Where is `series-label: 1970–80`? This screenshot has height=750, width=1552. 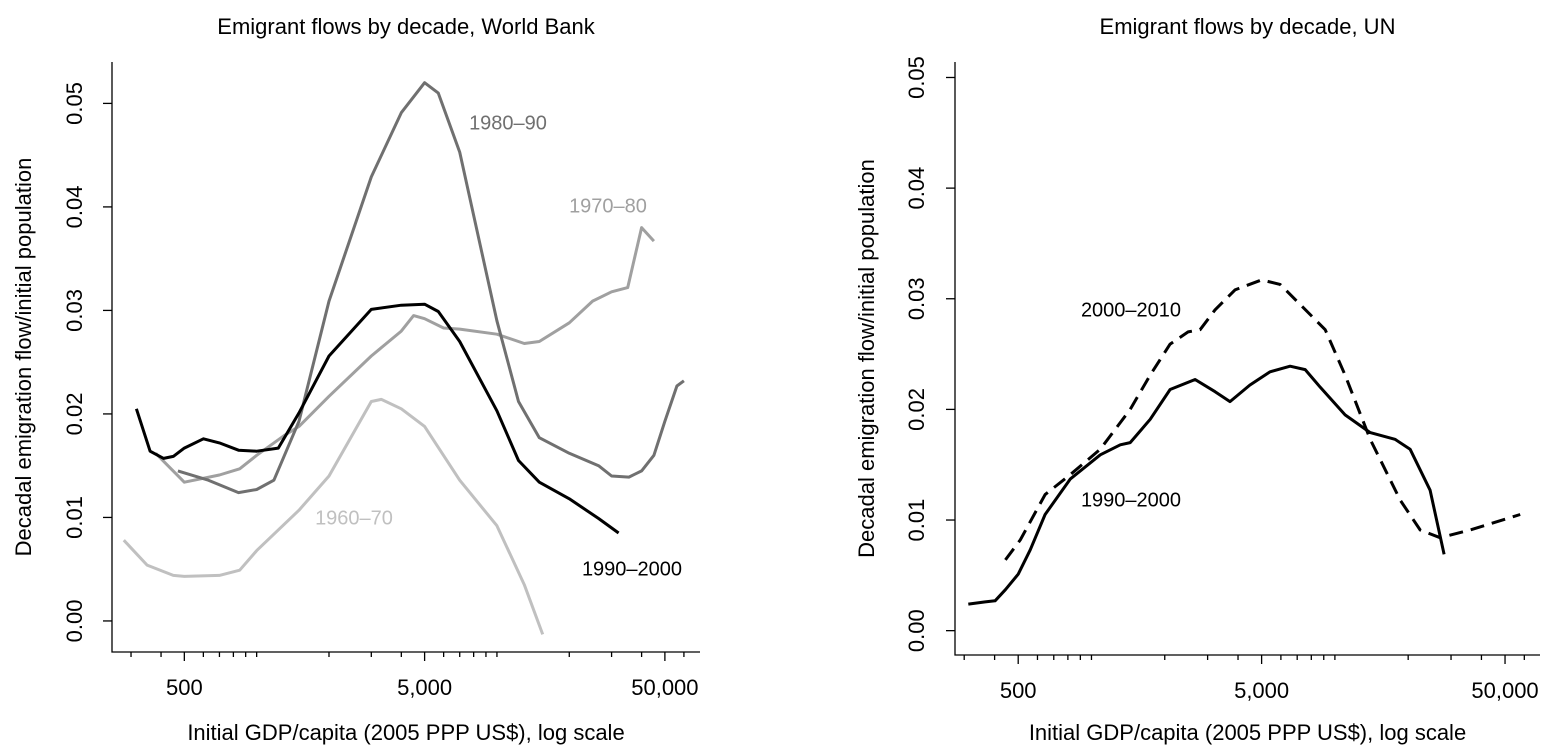 series-label: 1970–80 is located at coordinates (608, 206).